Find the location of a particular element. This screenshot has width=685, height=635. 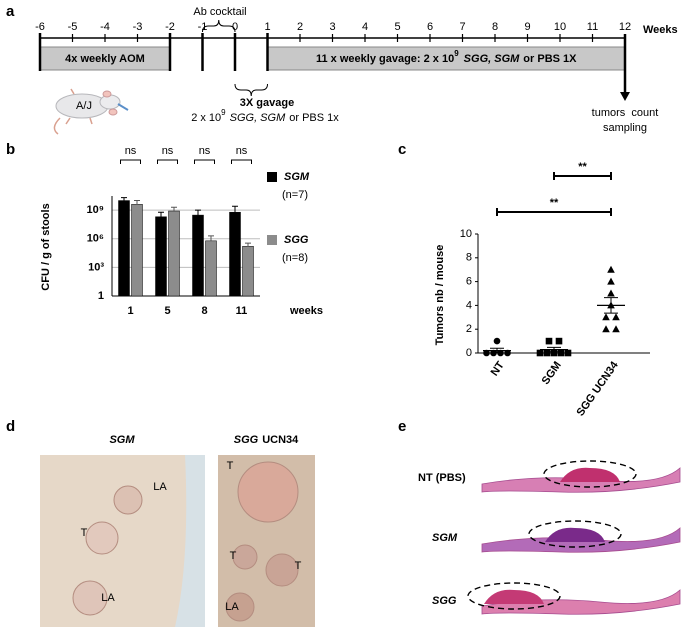

legend-n: (n=7) is located at coordinates (295, 195).